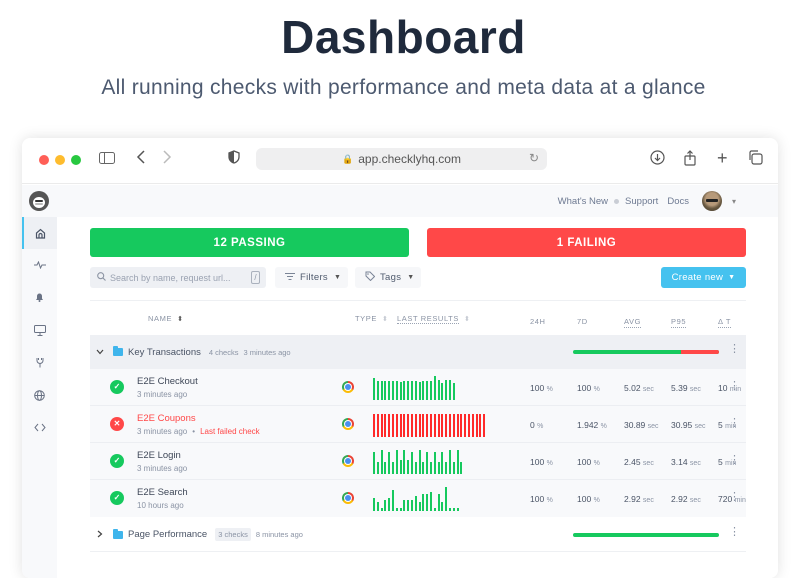 This screenshot has height=578, width=807. I want to click on sidebar-item-home, so click(39, 233).